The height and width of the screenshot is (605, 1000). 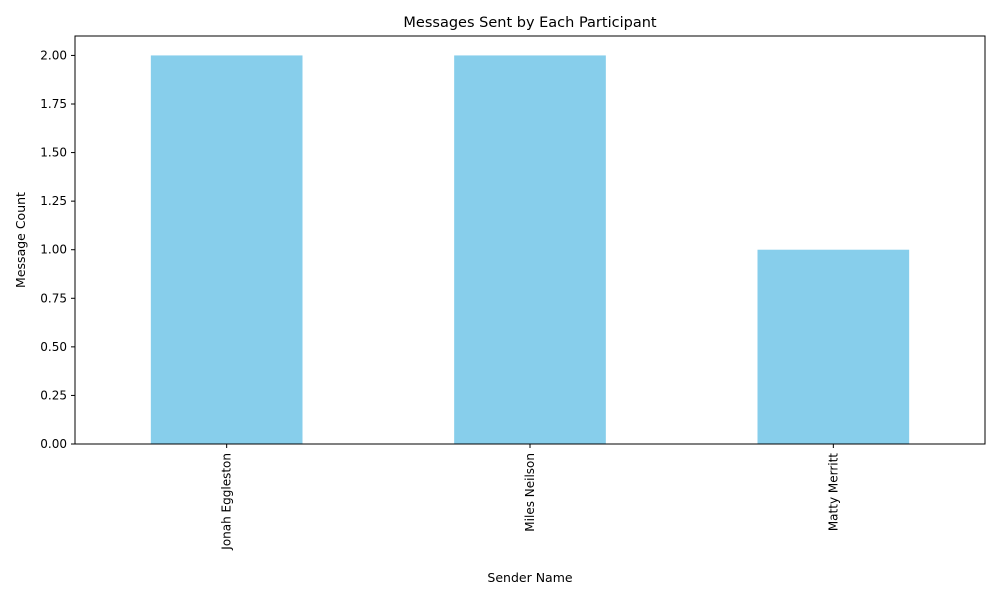 I want to click on y-tick-label-3: 0.75, so click(x=53, y=298).